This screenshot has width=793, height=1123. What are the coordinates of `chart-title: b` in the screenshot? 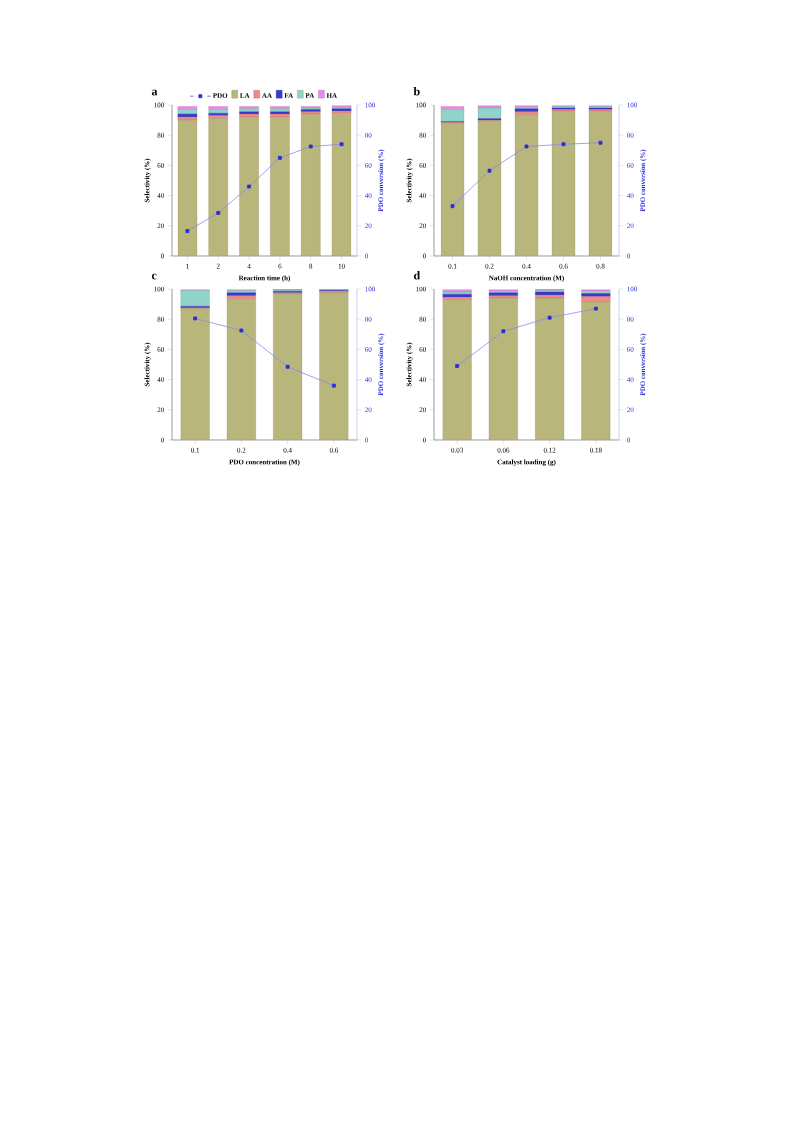 It's located at (416, 91).